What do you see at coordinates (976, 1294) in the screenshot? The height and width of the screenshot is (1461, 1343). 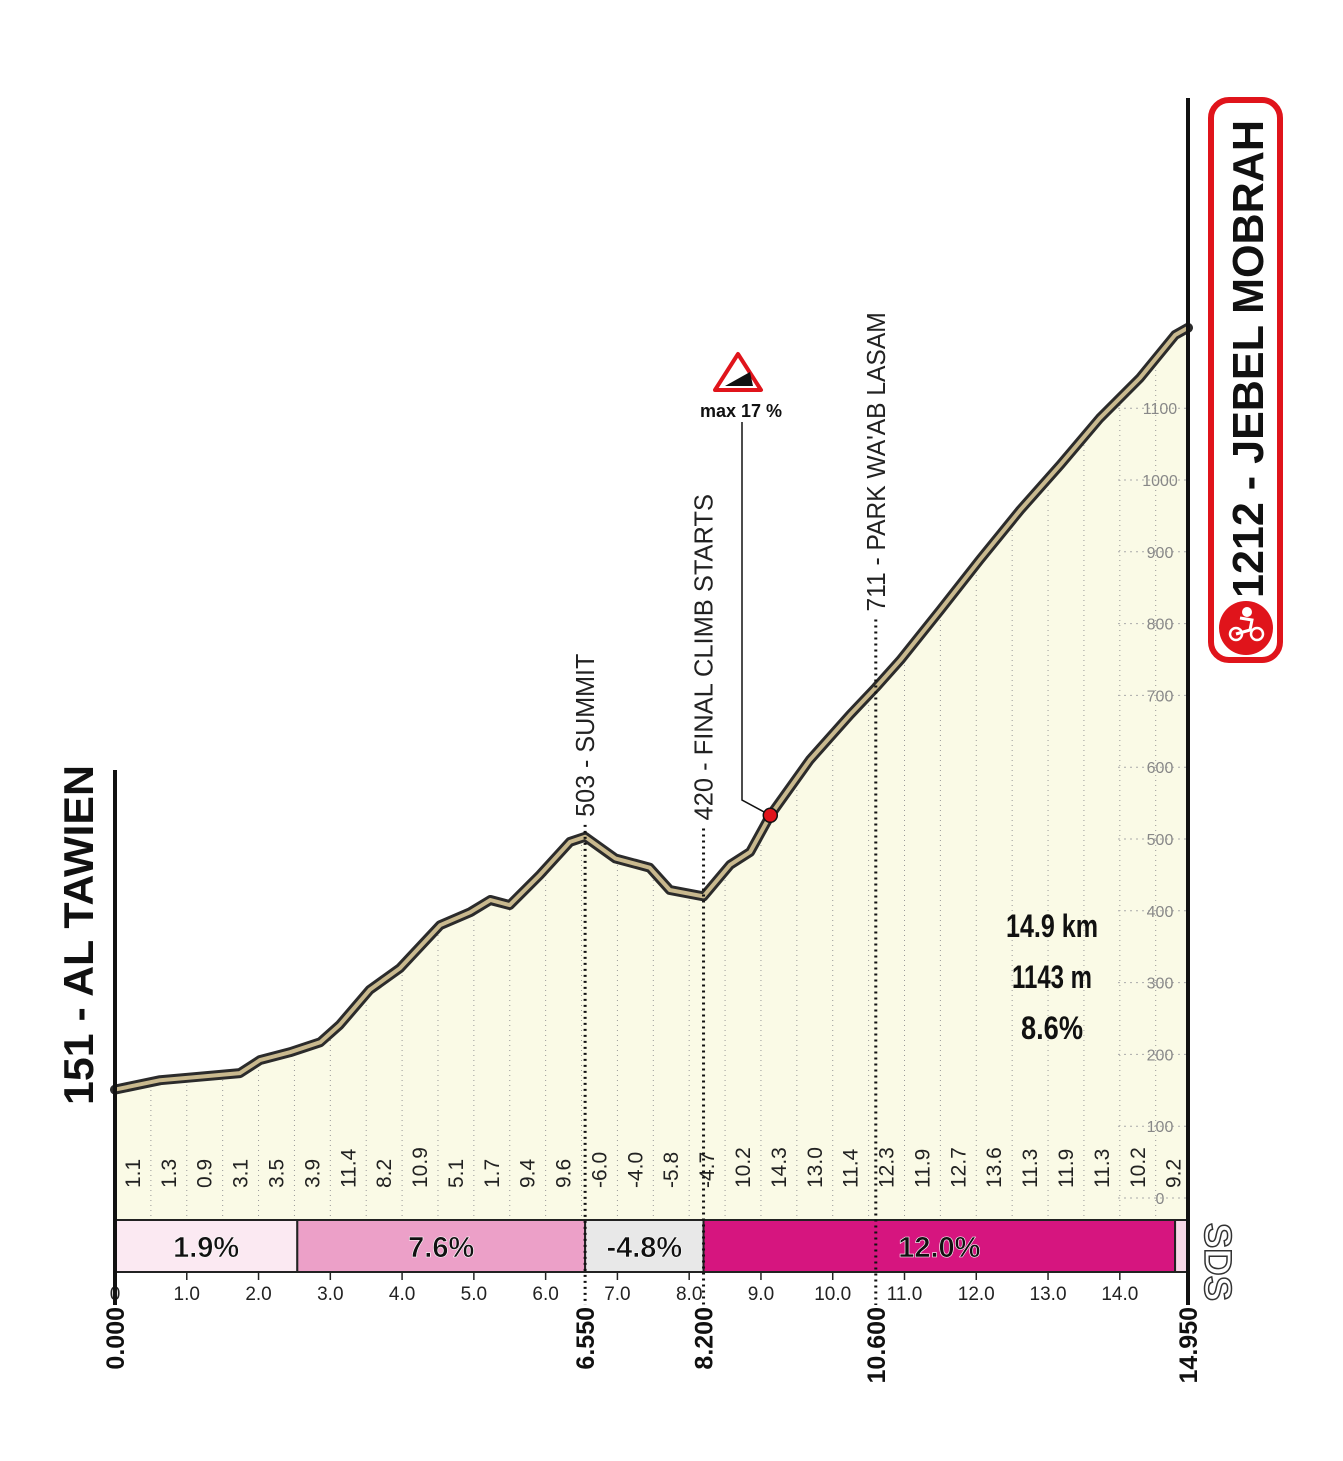 I see `x-tick-label: 12.0` at bounding box center [976, 1294].